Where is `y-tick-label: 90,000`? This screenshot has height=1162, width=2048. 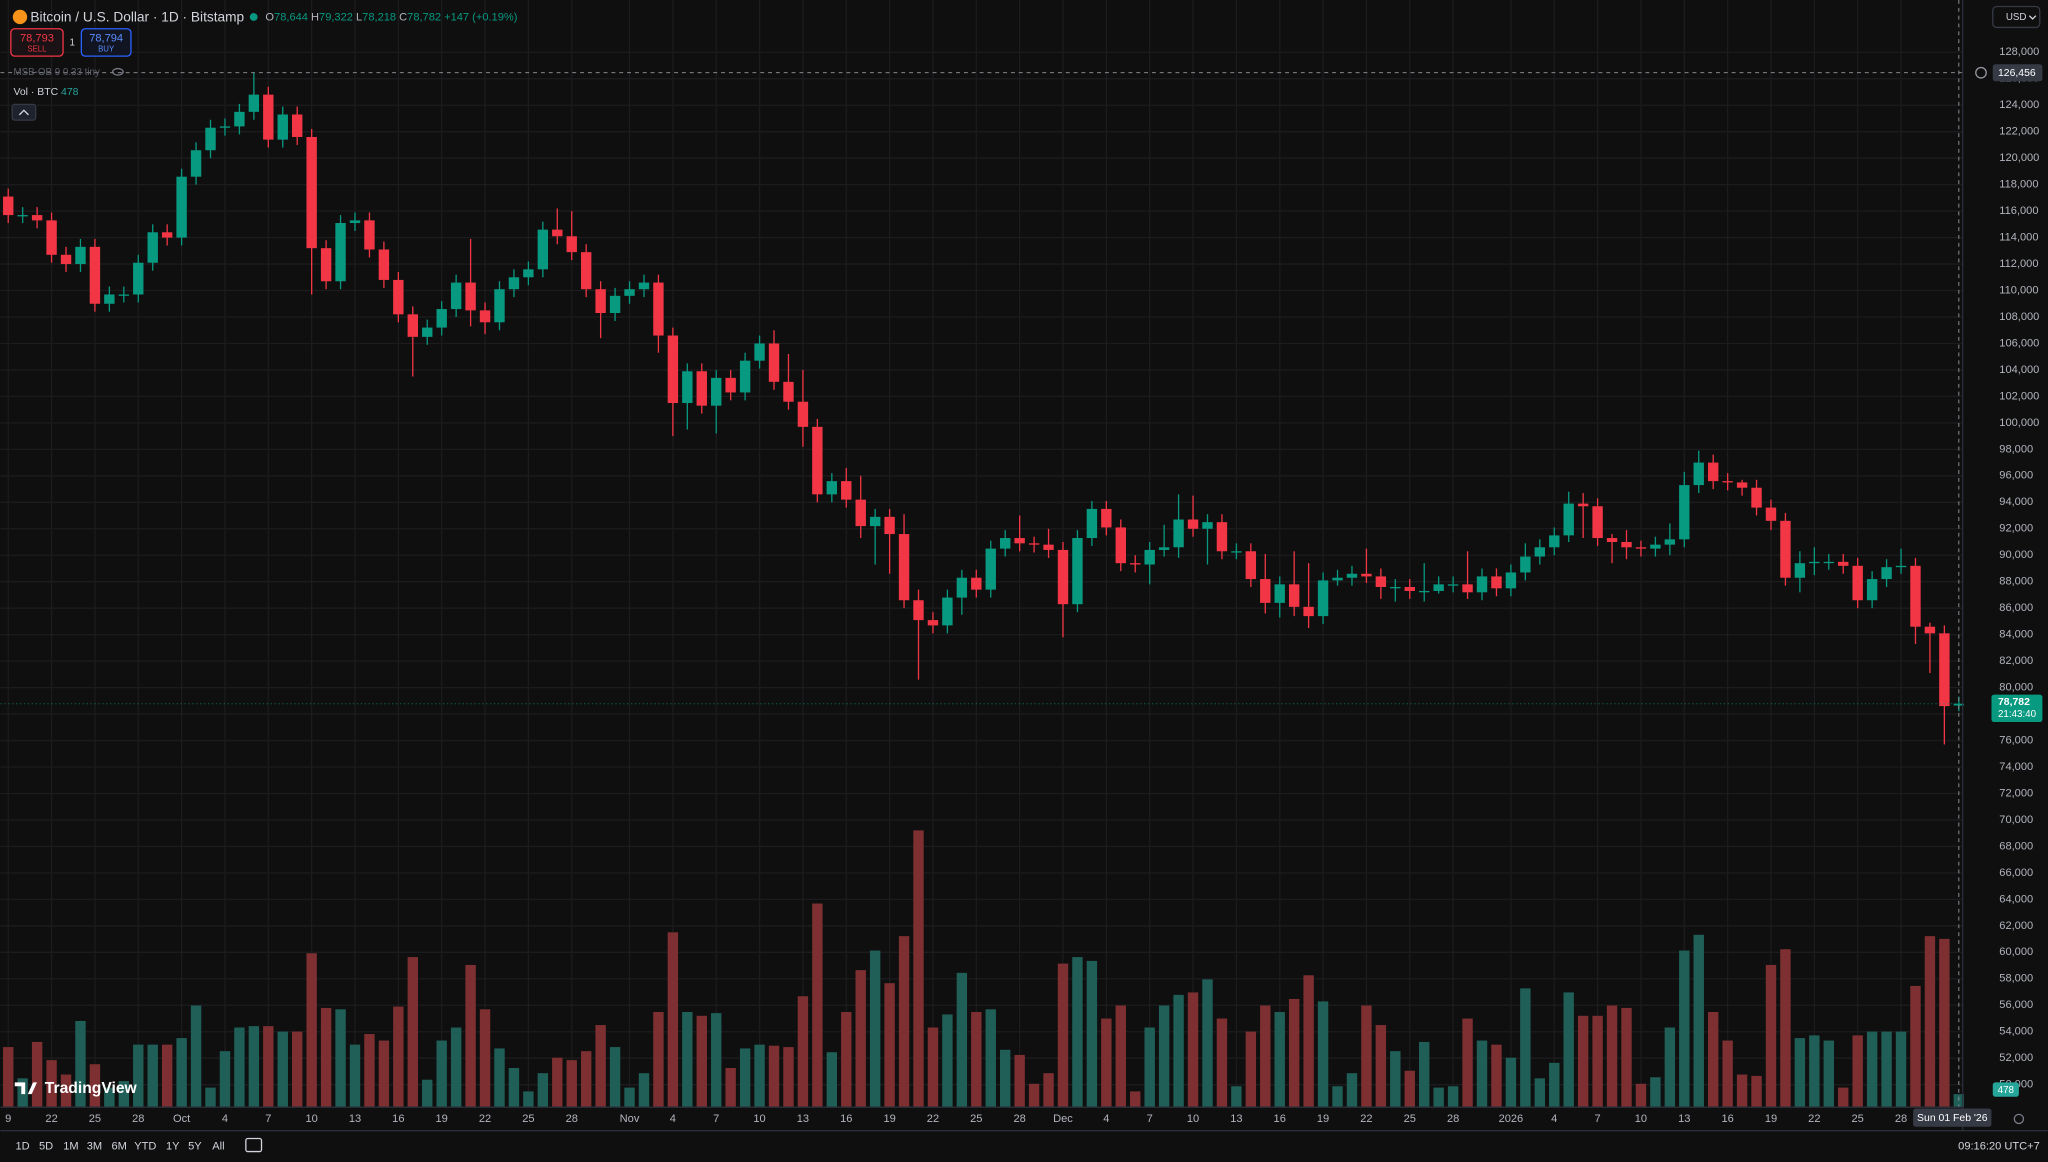
y-tick-label: 90,000 is located at coordinates (2016, 555).